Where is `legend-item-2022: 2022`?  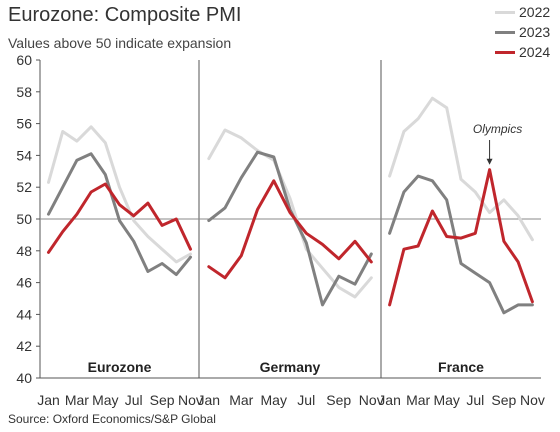
legend-item-2022: 2022 is located at coordinates (522, 12).